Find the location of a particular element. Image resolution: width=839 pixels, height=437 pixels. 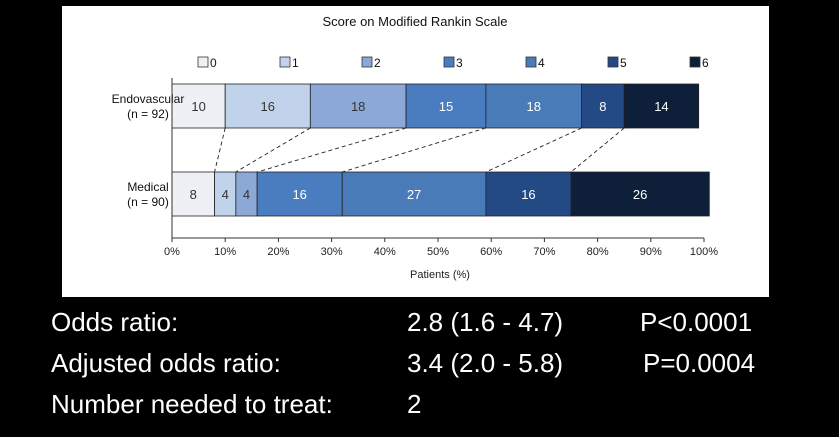

x-tick-label: 80% is located at coordinates (598, 252).